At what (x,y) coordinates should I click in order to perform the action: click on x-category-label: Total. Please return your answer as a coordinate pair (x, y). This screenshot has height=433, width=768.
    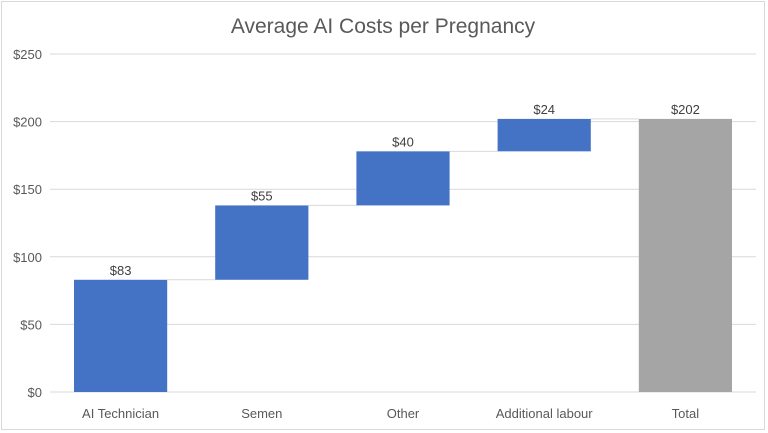
    Looking at the image, I should click on (686, 413).